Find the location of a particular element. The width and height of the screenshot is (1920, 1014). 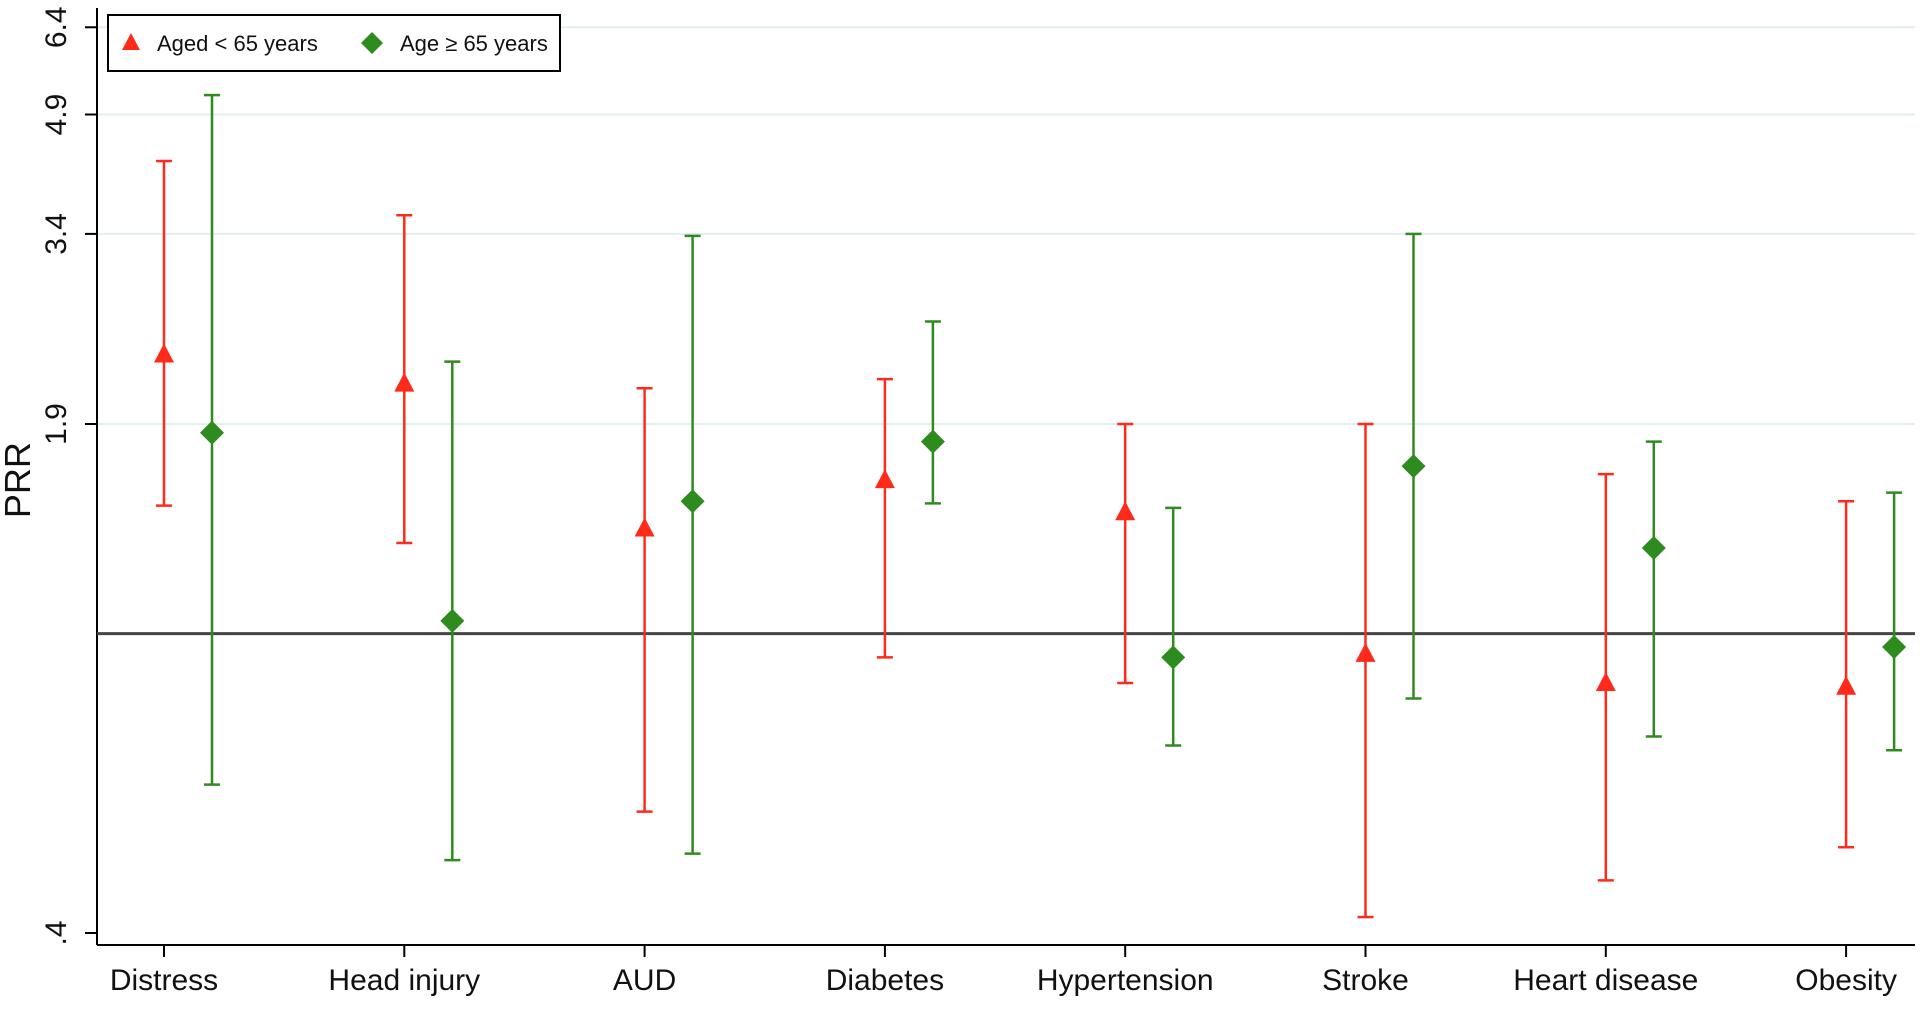

y-tick-label: 4.9 is located at coordinates (56, 115).